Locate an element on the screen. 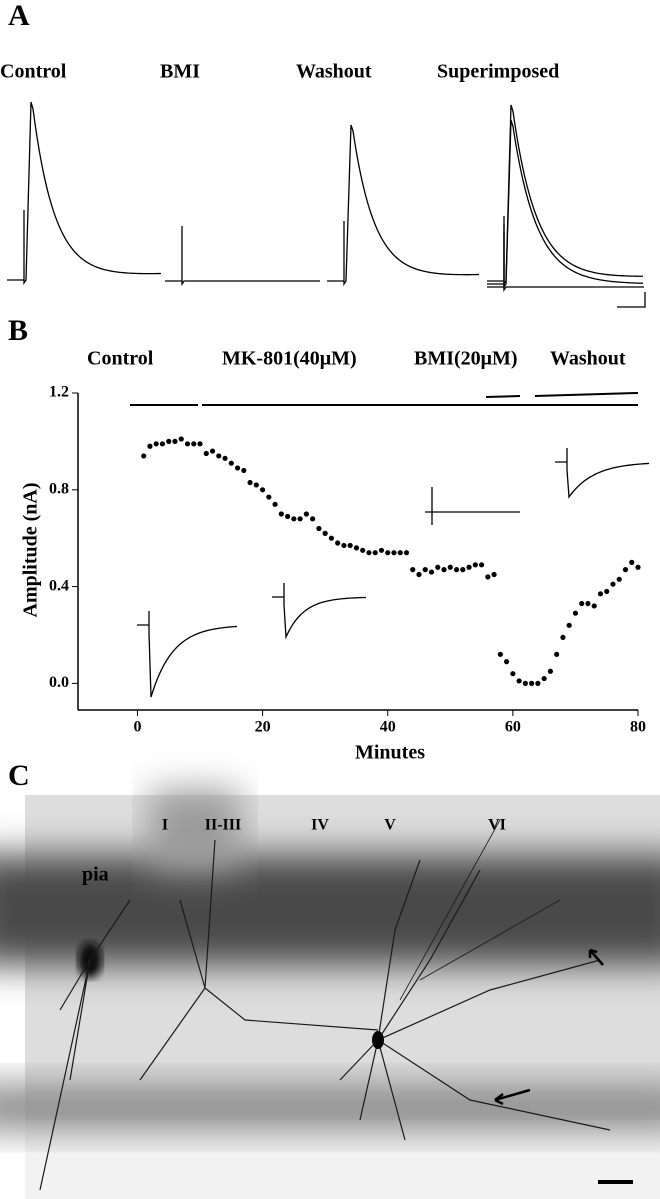 The image size is (660, 1199). drug-bars is located at coordinates (384, 399).